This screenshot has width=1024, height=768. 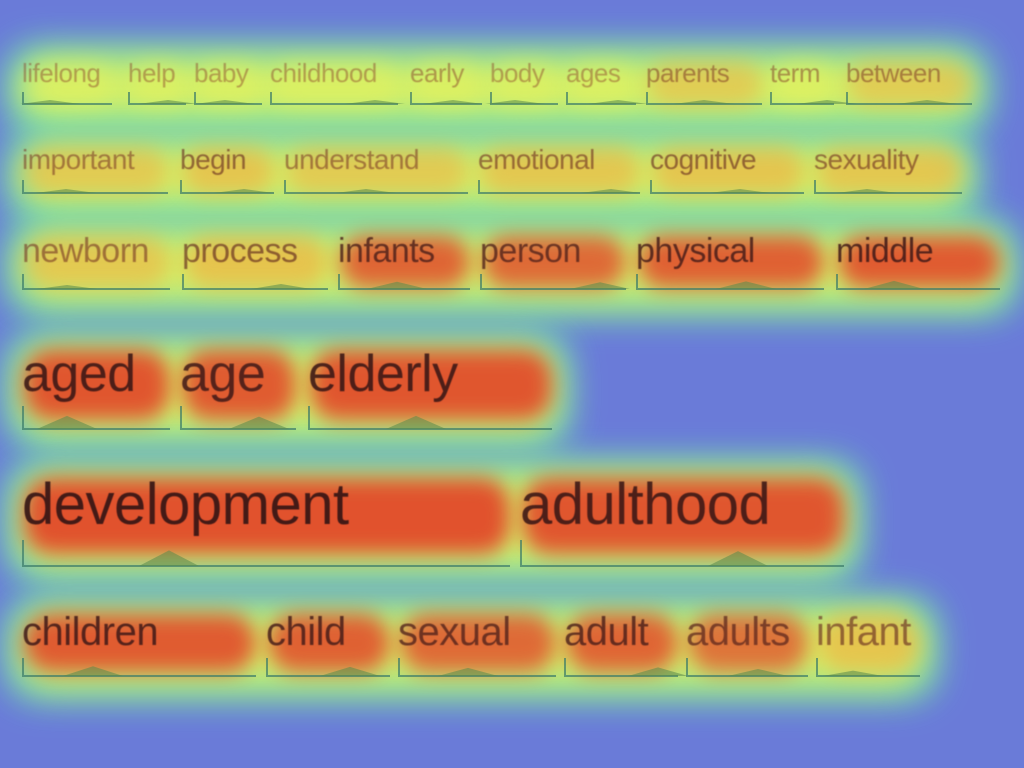 What do you see at coordinates (645, 504) in the screenshot?
I see `word-label: adulthood` at bounding box center [645, 504].